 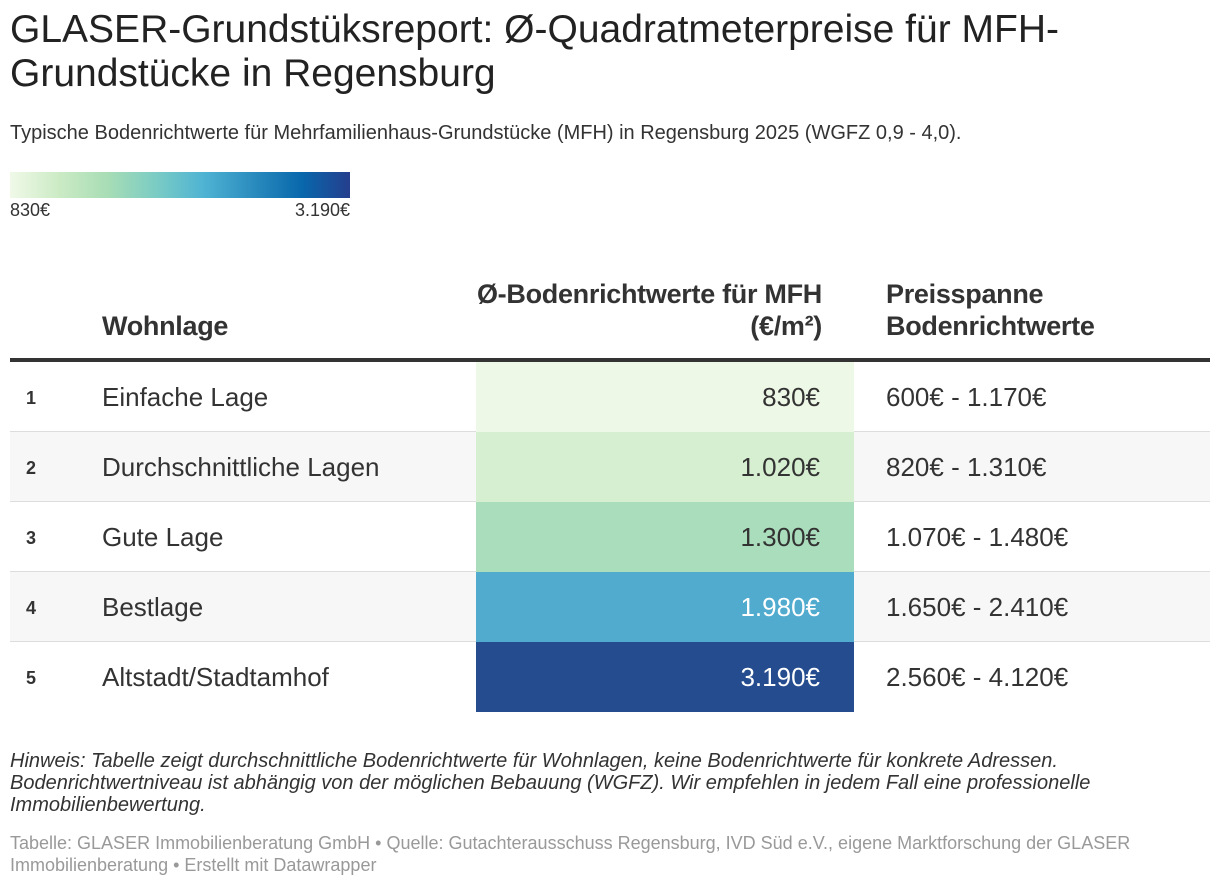 What do you see at coordinates (665, 537) in the screenshot?
I see `bodenrichtwert-cell: 1.300€` at bounding box center [665, 537].